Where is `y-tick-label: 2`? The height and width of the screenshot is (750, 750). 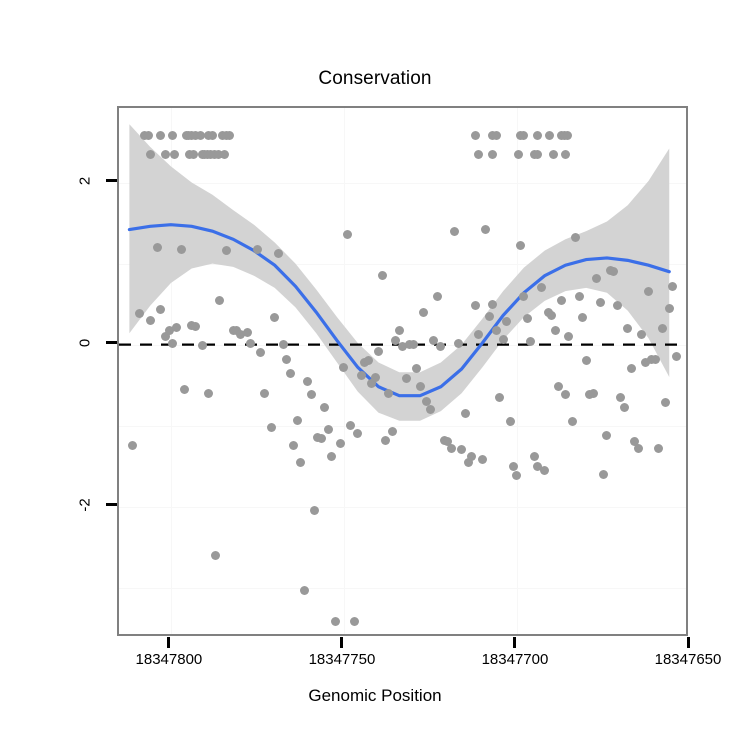
y-tick-label: 2 is located at coordinates (85, 180).